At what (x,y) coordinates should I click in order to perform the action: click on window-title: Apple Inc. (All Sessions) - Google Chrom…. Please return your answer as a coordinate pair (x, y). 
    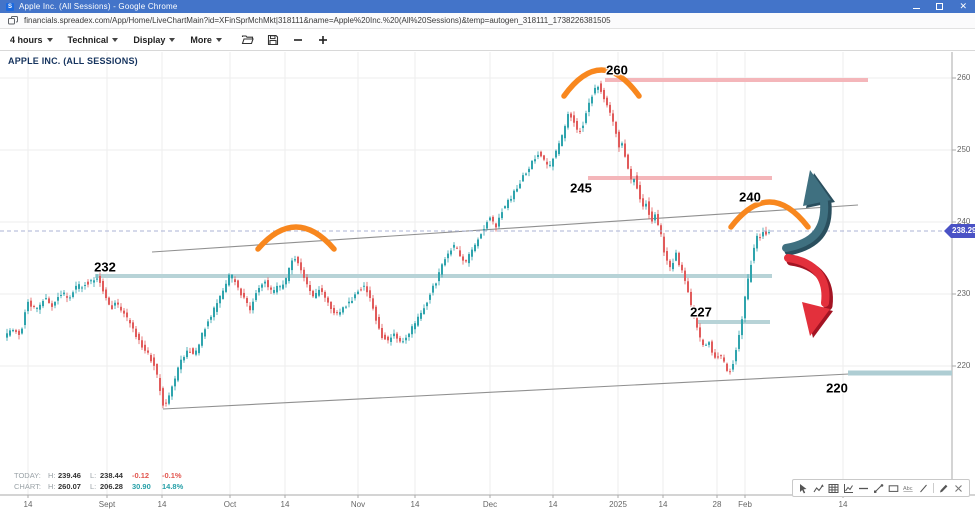
    Looking at the image, I should click on (98, 6).